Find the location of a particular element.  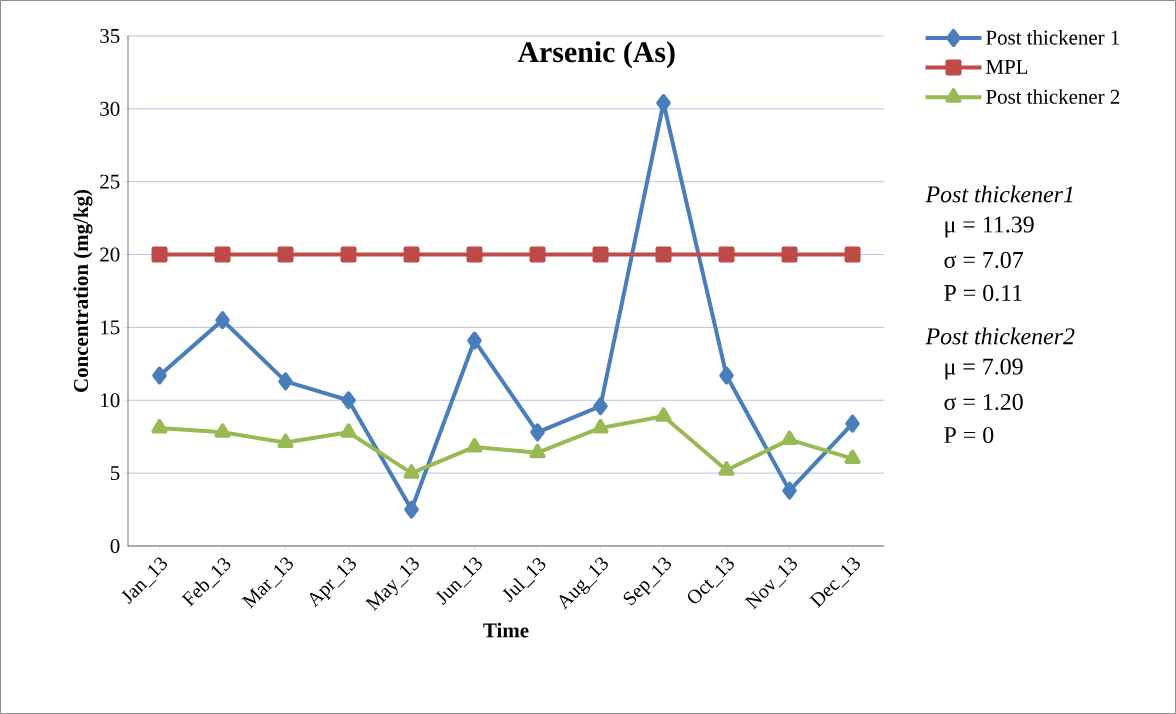

text: μ = 7.09 is located at coordinates (984, 369).